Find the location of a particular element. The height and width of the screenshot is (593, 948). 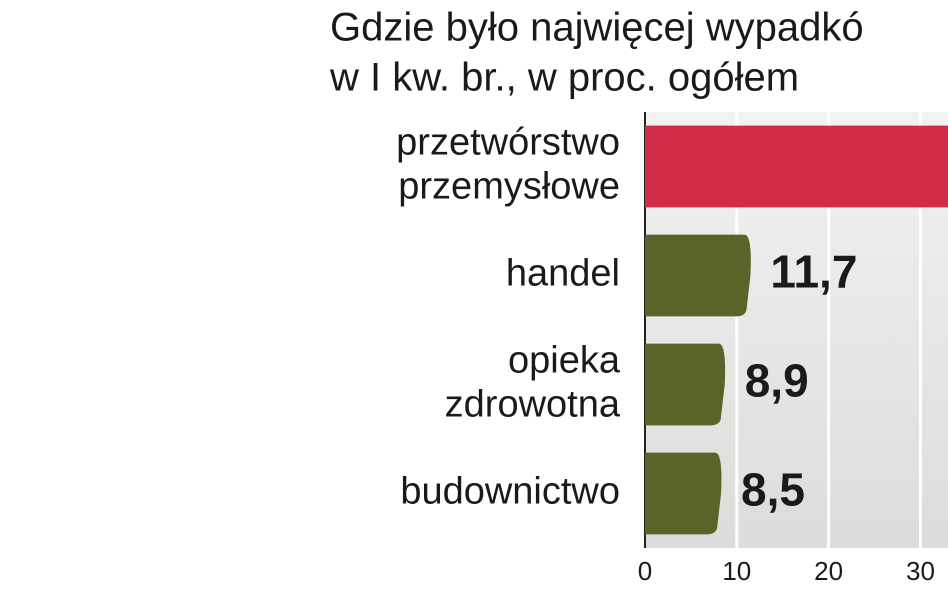

x-tick-label: 30 is located at coordinates (920, 571).